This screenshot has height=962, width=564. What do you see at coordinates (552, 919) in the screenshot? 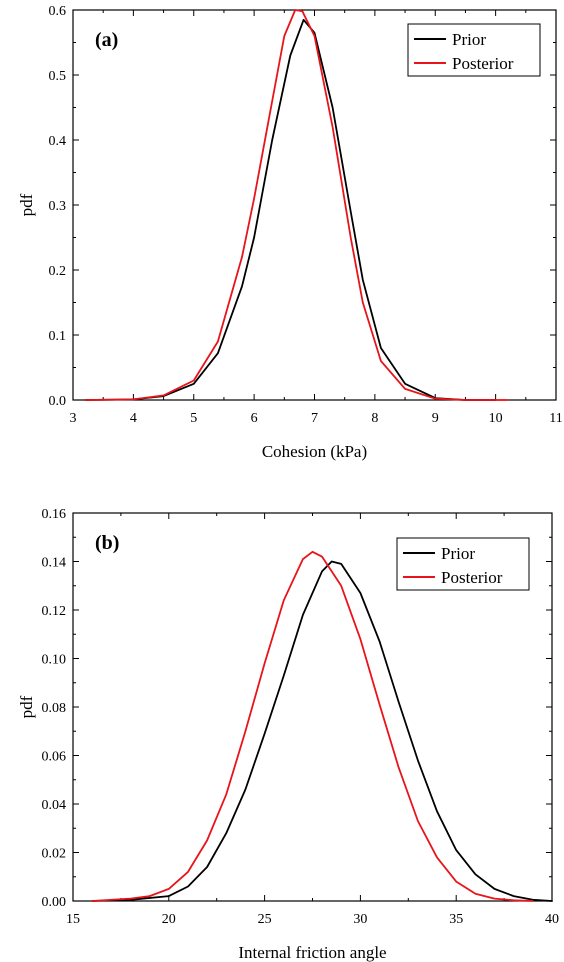
I see `x-tick-label: 40` at bounding box center [552, 919].